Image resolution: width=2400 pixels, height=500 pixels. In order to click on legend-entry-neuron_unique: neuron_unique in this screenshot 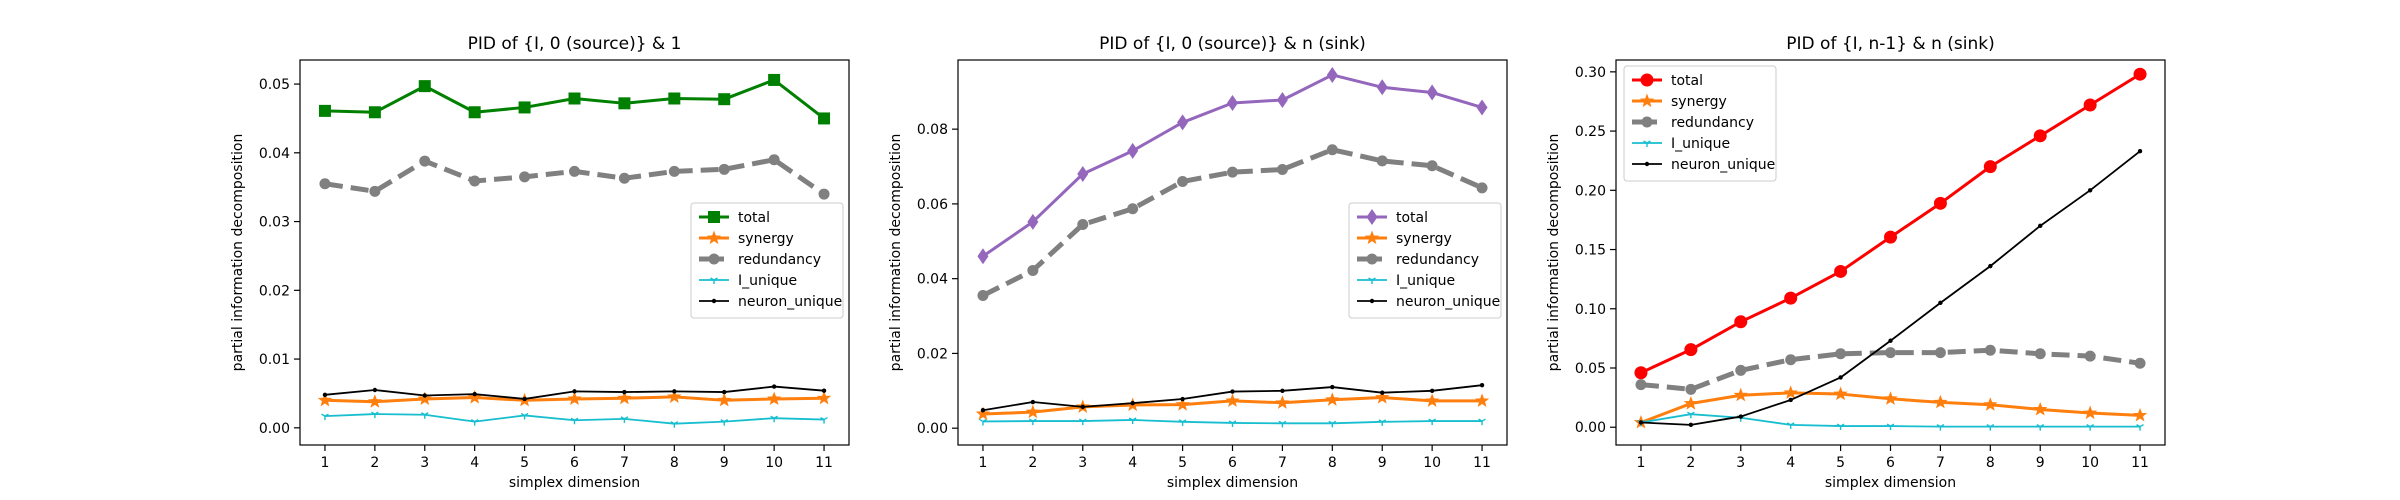, I will do `click(1428, 302)`.